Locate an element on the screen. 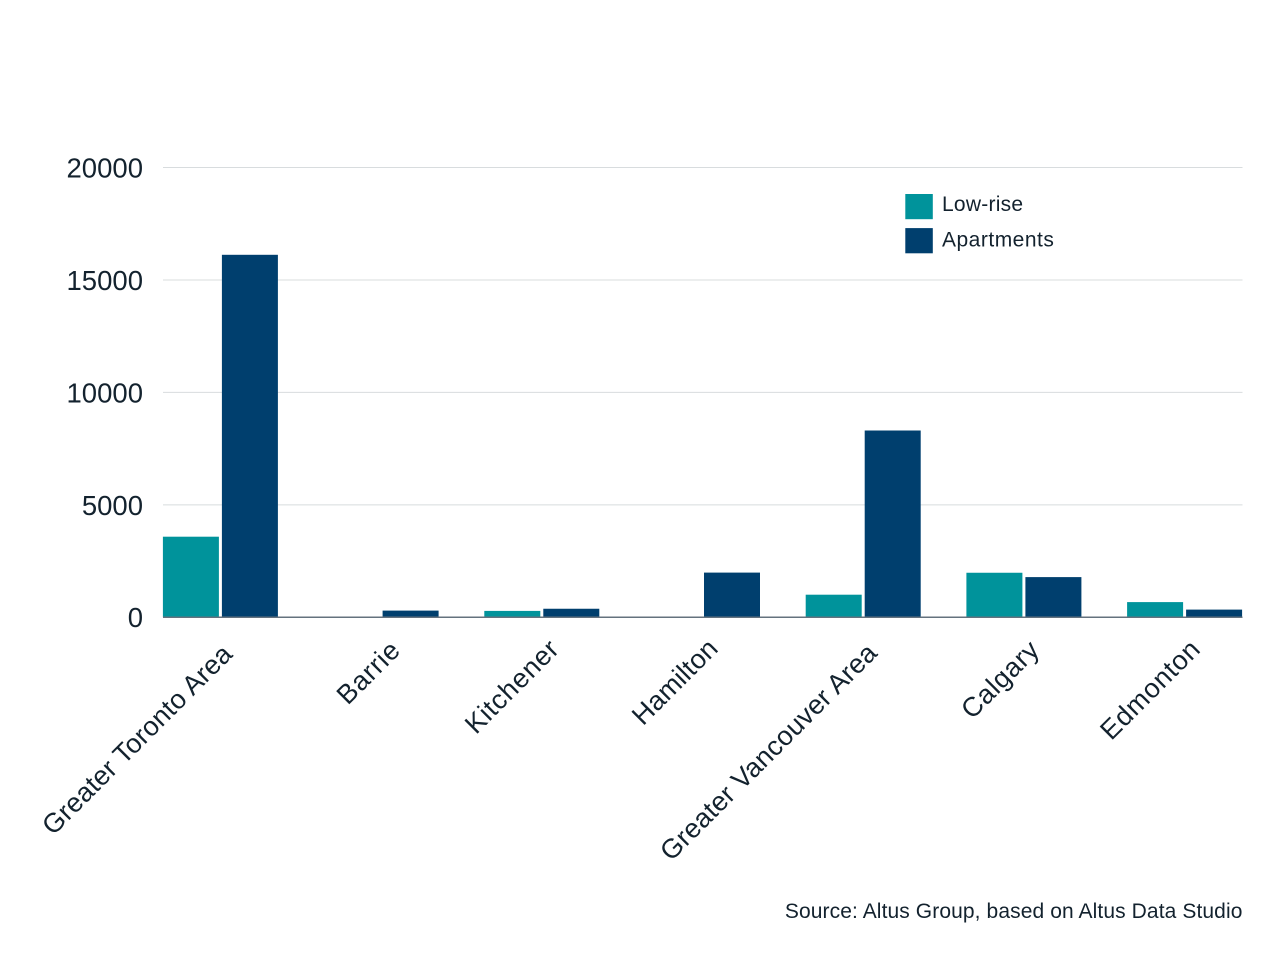 Image resolution: width=1280 pixels, height=960 pixels. svg-text: Low-rise is located at coordinates (982, 204).